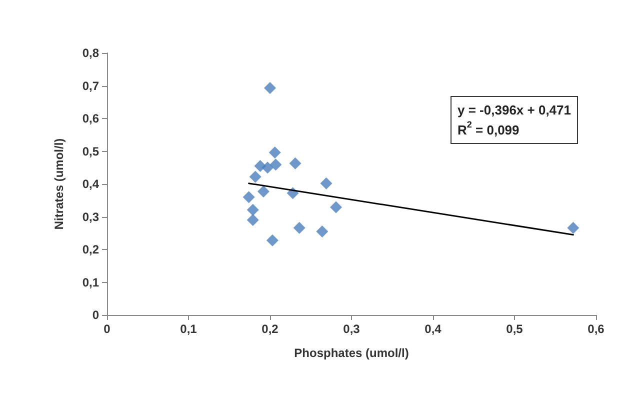 This screenshot has height=401, width=626. What do you see at coordinates (59, 184) in the screenshot?
I see `y-axis-title: Nitrates (umol/l)` at bounding box center [59, 184].